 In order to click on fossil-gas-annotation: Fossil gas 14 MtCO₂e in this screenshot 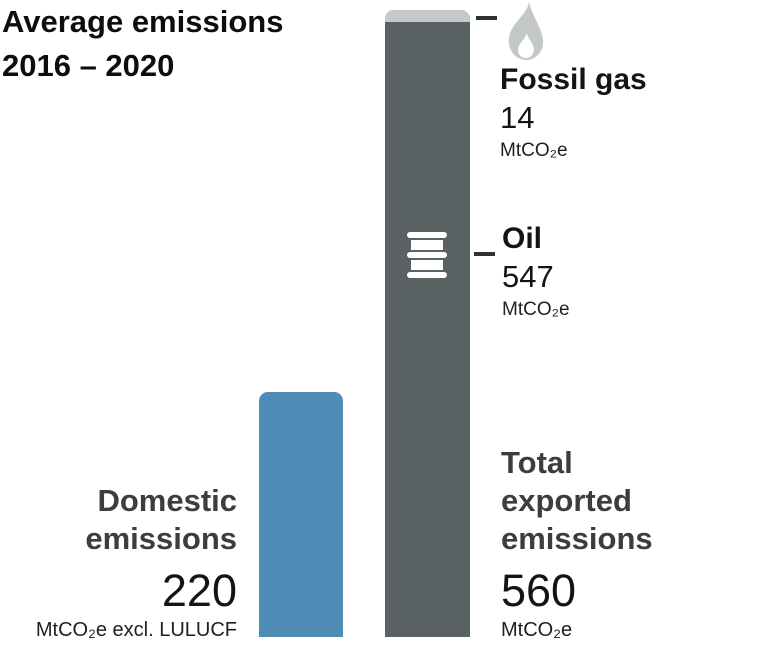, I will do `click(573, 112)`.